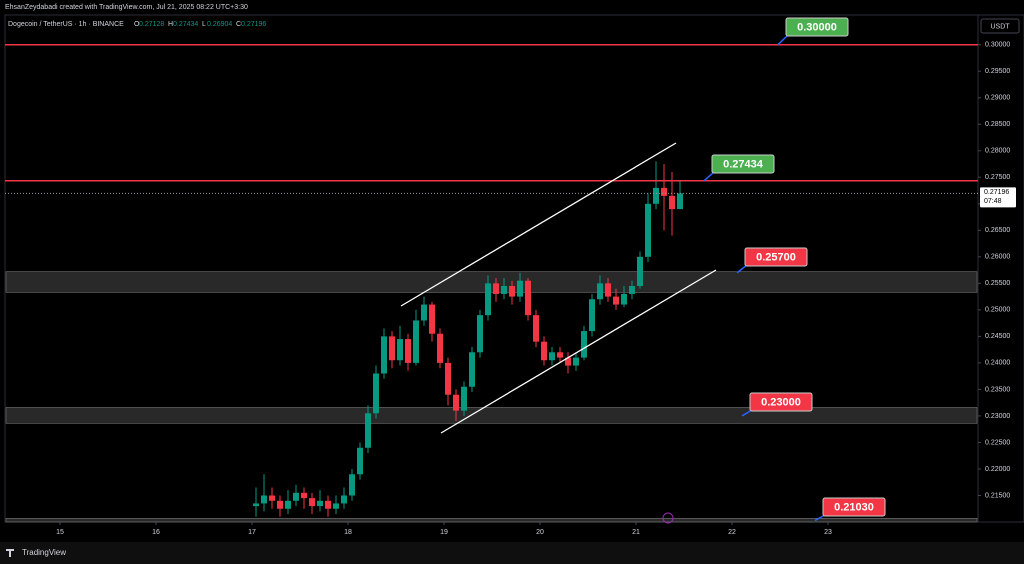  What do you see at coordinates (538, 224) in the screenshot?
I see `channel-upper` at bounding box center [538, 224].